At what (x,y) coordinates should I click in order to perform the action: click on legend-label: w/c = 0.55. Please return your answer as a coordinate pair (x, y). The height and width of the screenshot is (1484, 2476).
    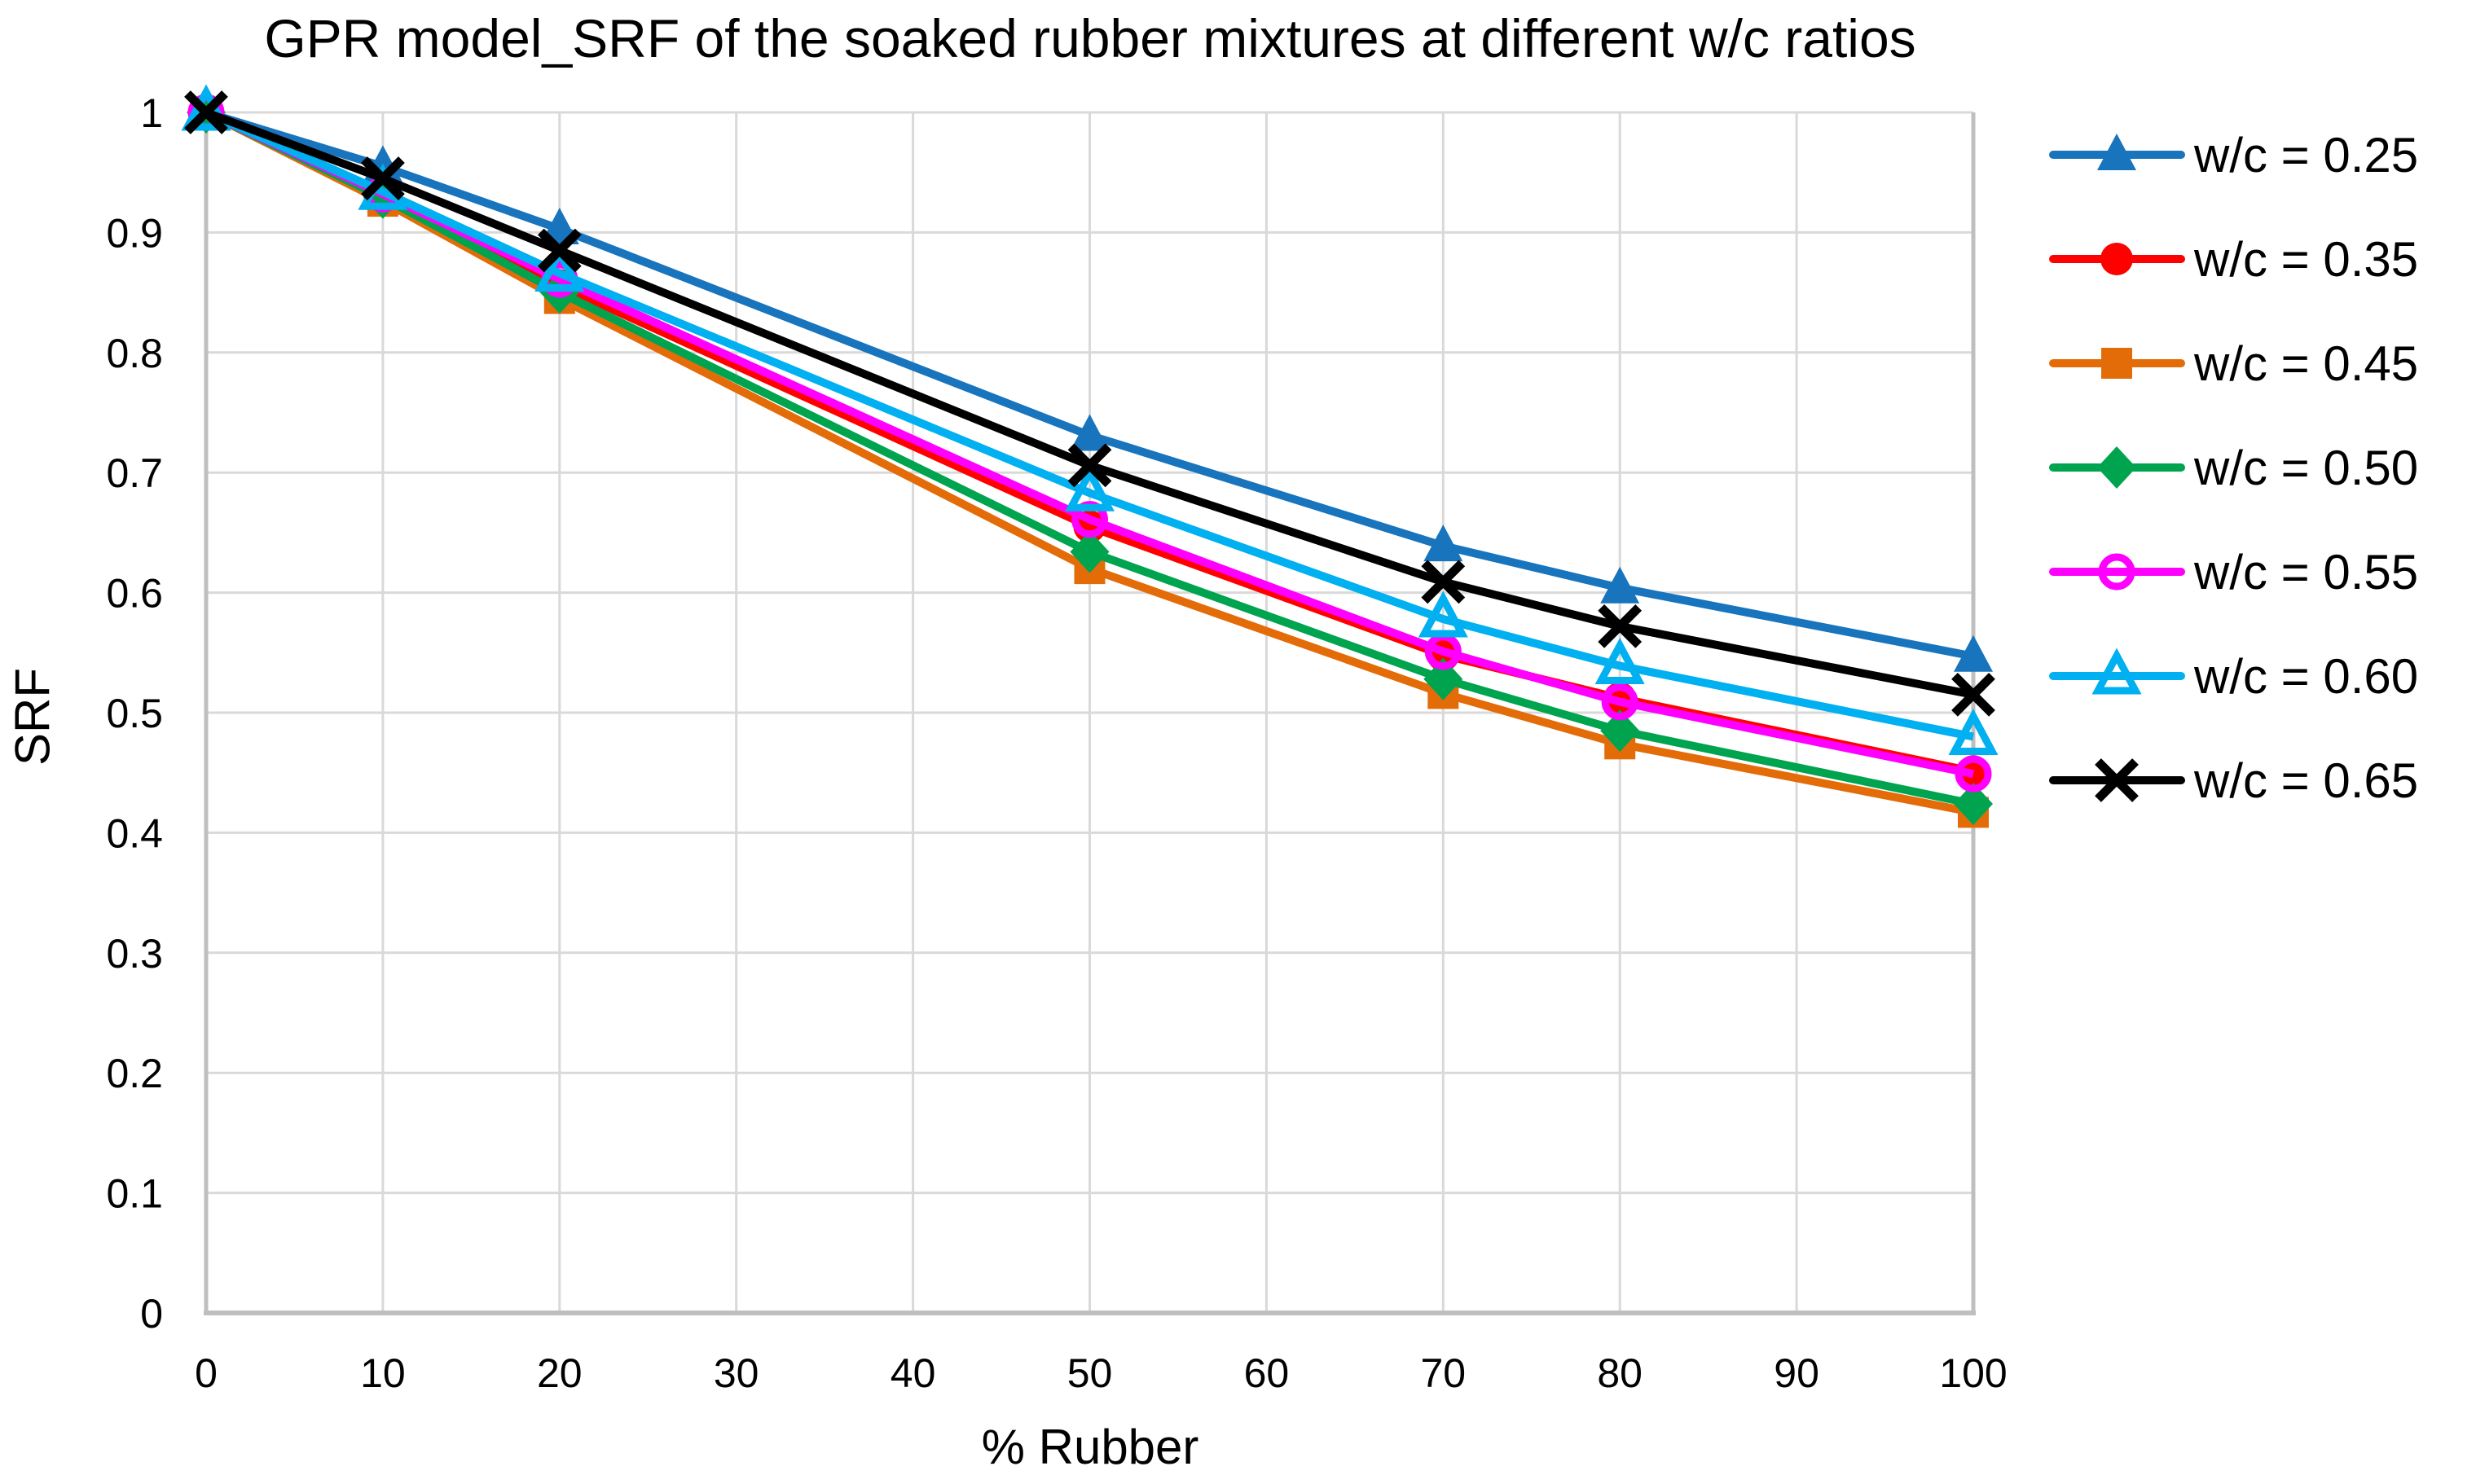
    Looking at the image, I should click on (2305, 572).